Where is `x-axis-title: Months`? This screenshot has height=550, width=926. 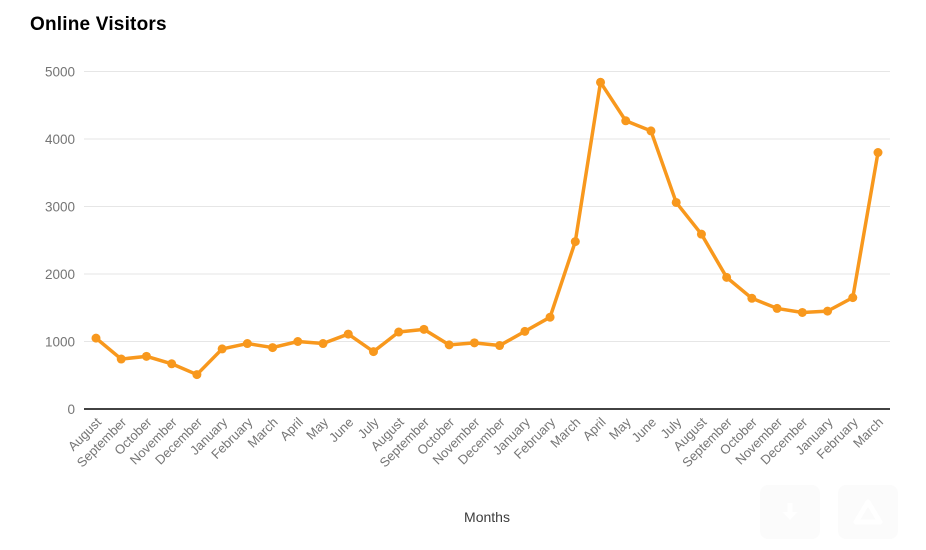 x-axis-title: Months is located at coordinates (487, 517).